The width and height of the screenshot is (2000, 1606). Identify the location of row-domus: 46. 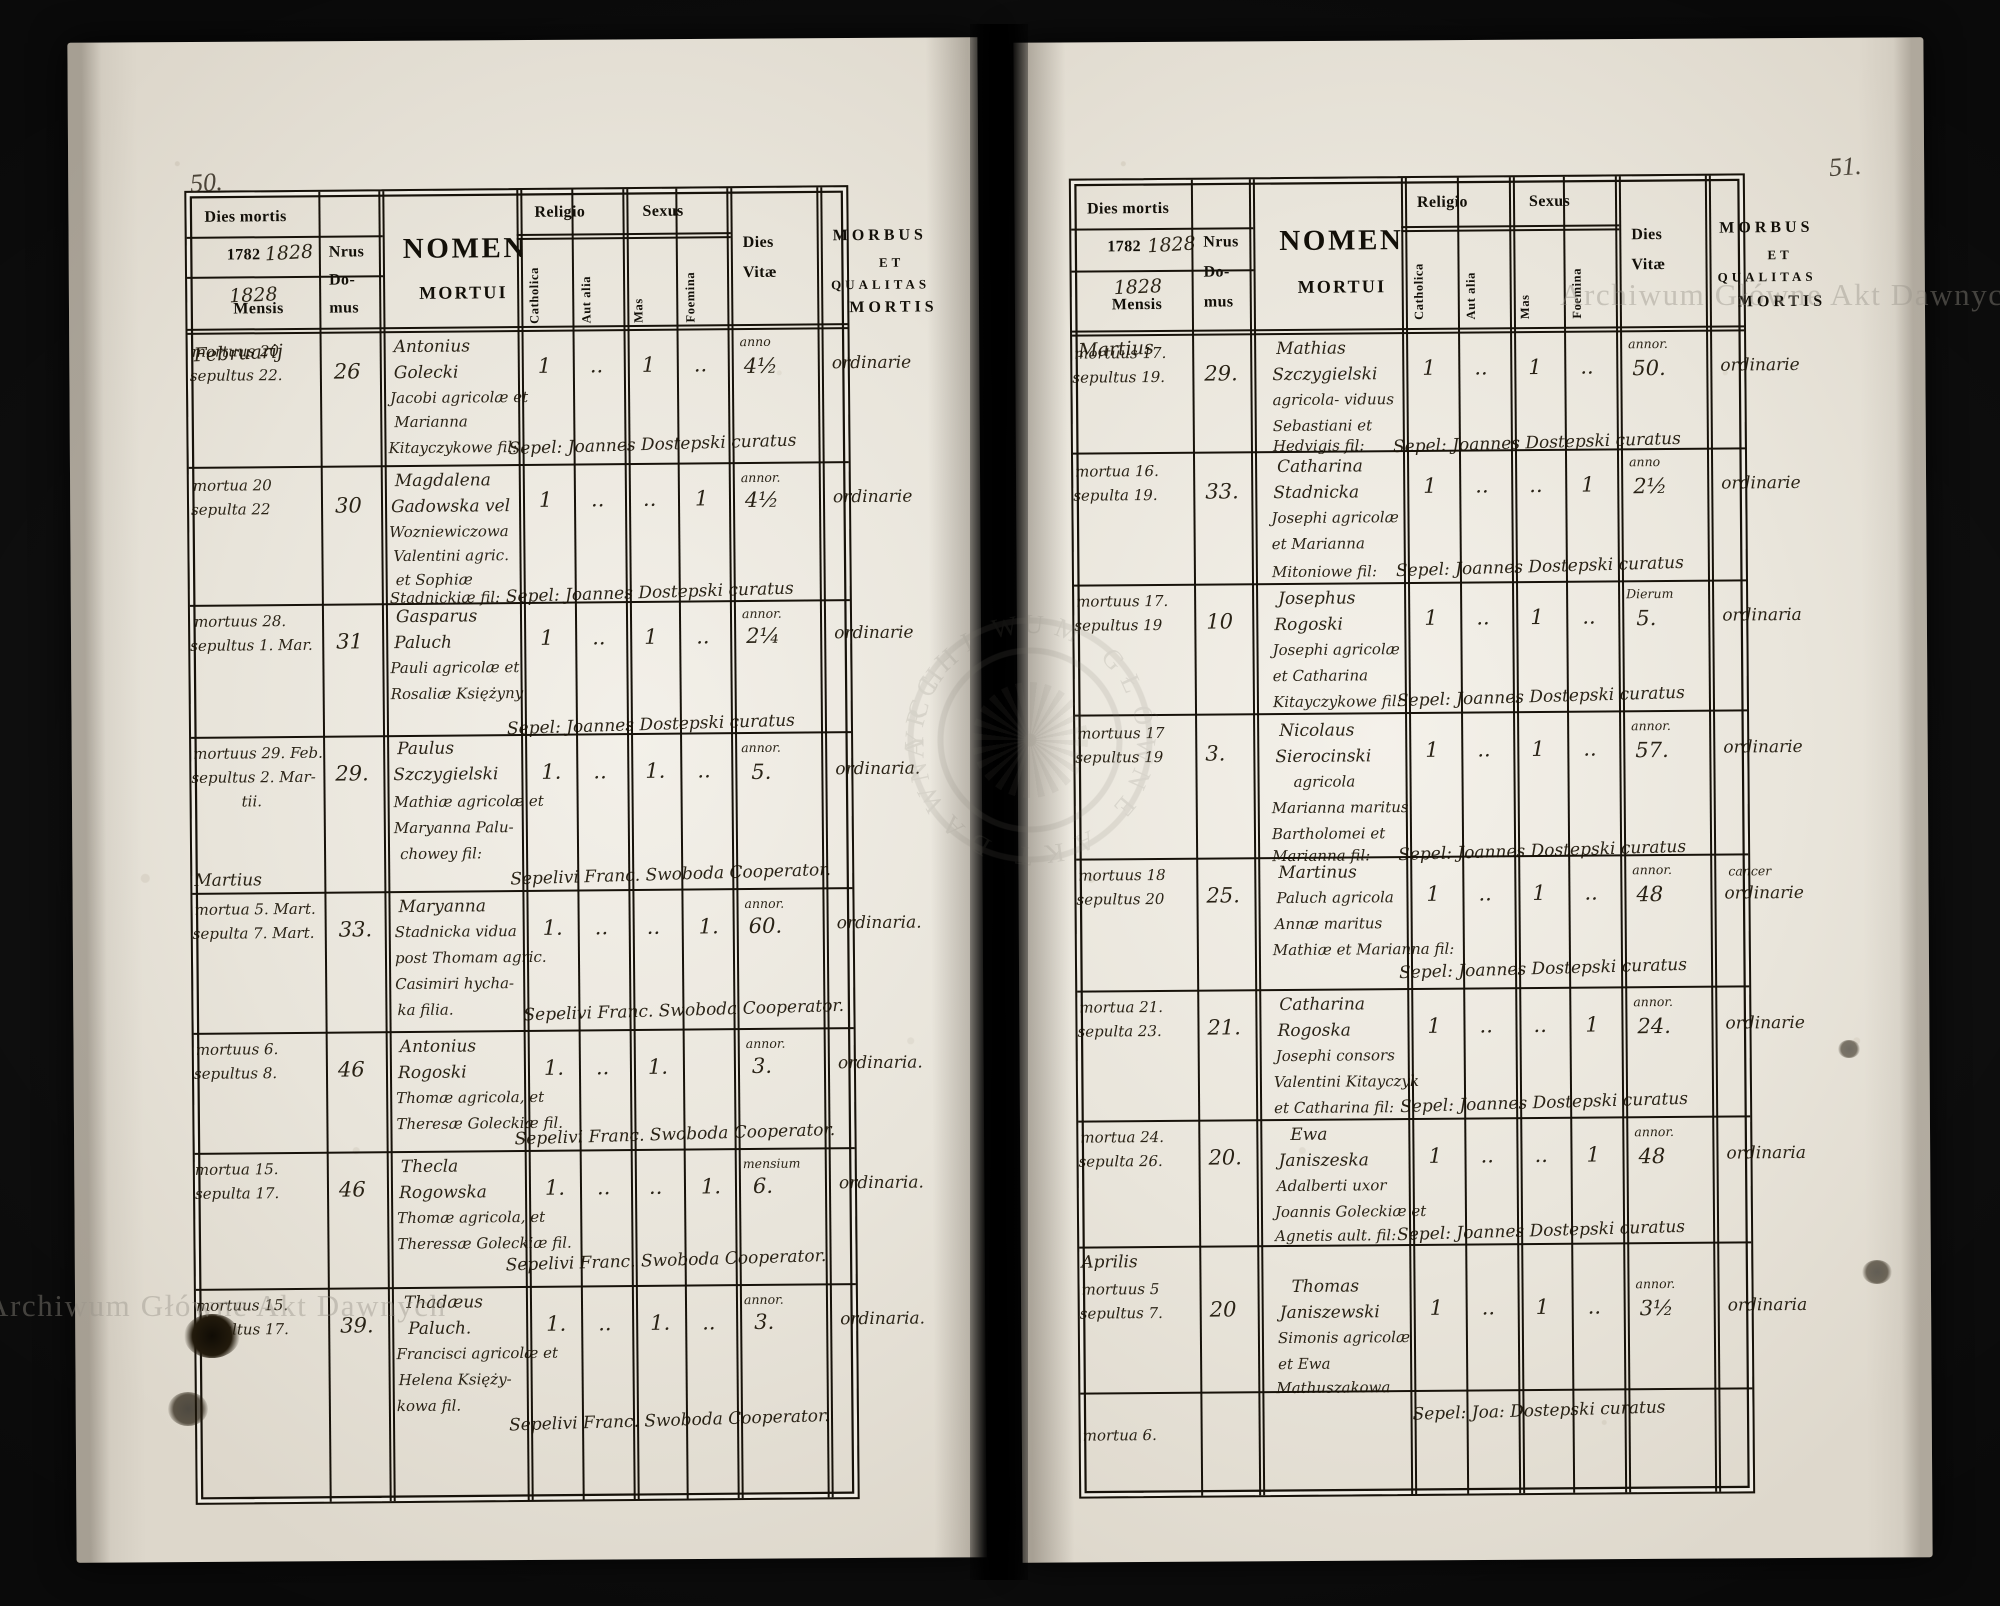
(352, 1189).